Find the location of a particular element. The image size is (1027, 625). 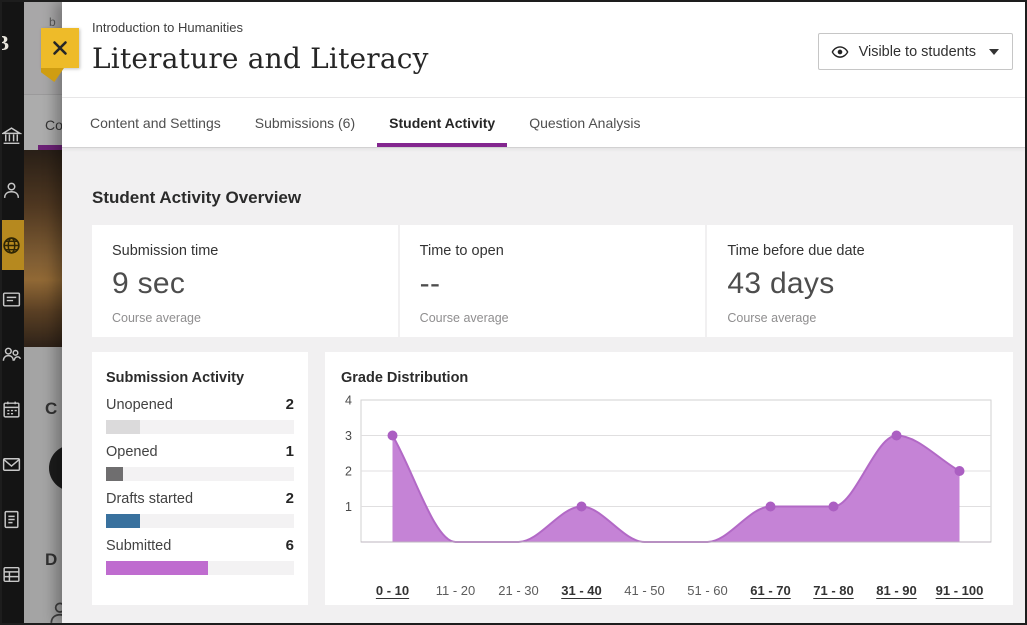

svg-text: 2 is located at coordinates (348, 472).